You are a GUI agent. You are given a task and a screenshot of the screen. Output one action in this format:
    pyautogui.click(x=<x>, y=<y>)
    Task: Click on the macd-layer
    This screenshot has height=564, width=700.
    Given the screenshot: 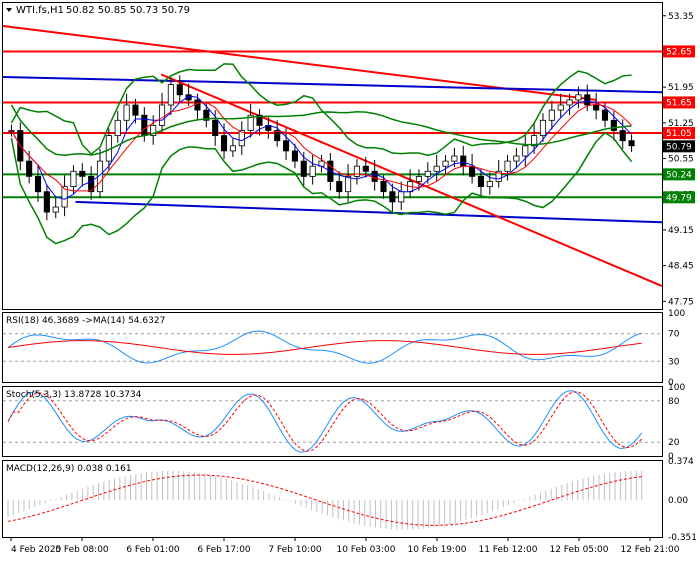 What is the action you would take?
    pyautogui.click(x=325, y=500)
    